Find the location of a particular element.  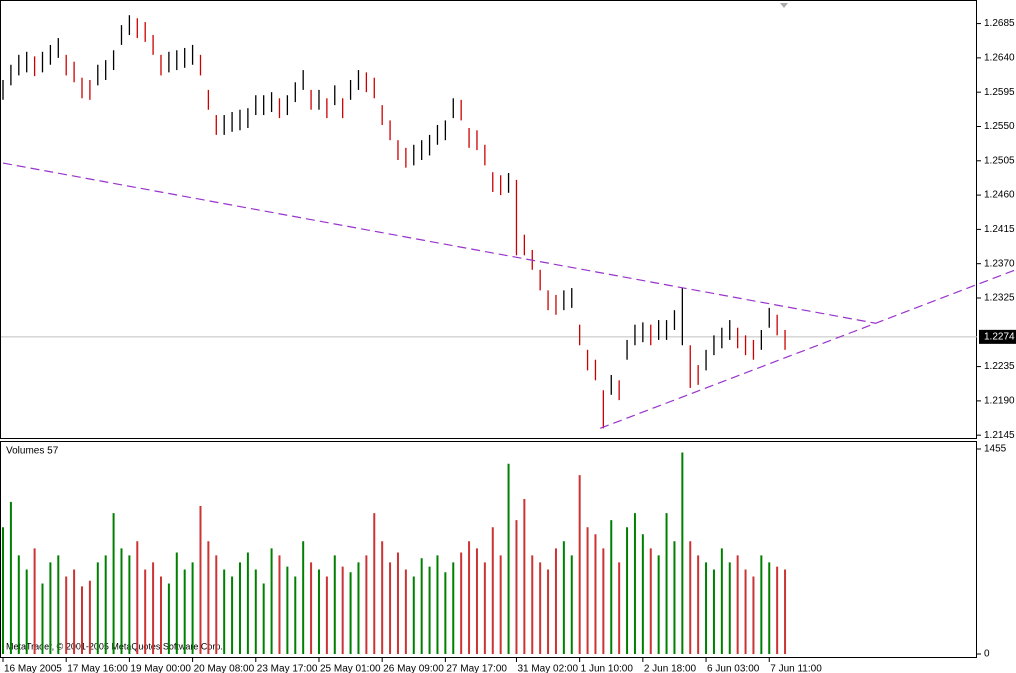

x-tick-label: 19 May 00:00 is located at coordinates (160, 668).